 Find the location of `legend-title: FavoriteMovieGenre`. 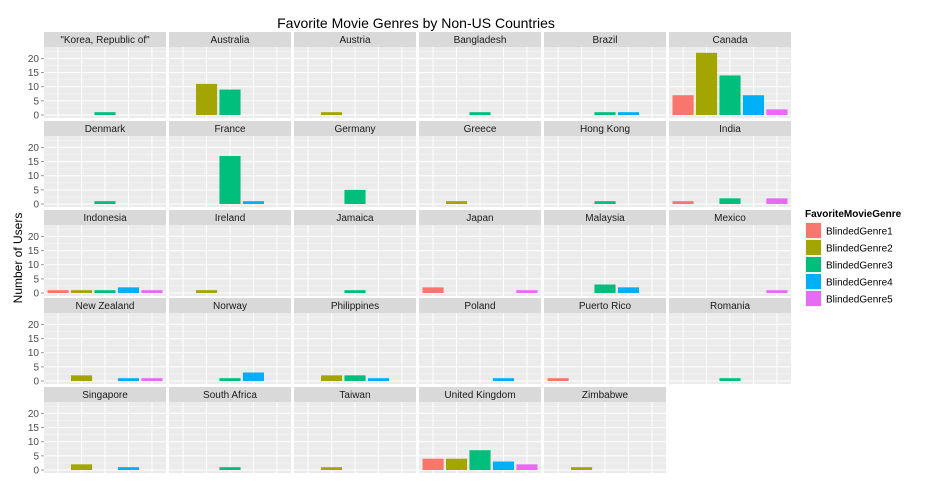

legend-title: FavoriteMovieGenre is located at coordinates (853, 214).